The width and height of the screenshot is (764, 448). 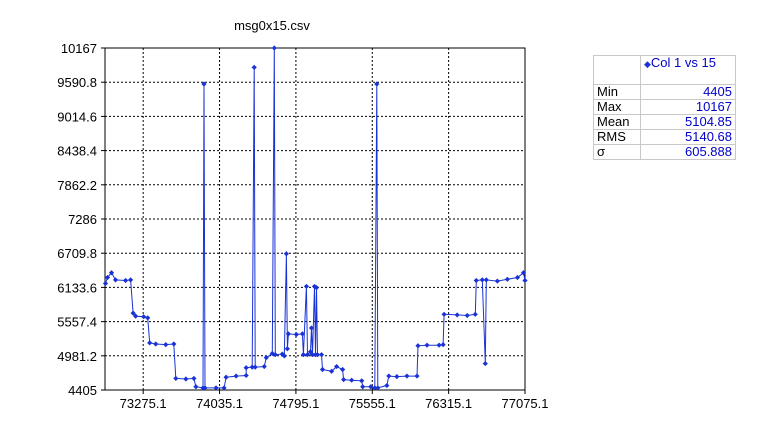 What do you see at coordinates (77, 82) in the screenshot?
I see `y-tick-label: 9590.8` at bounding box center [77, 82].